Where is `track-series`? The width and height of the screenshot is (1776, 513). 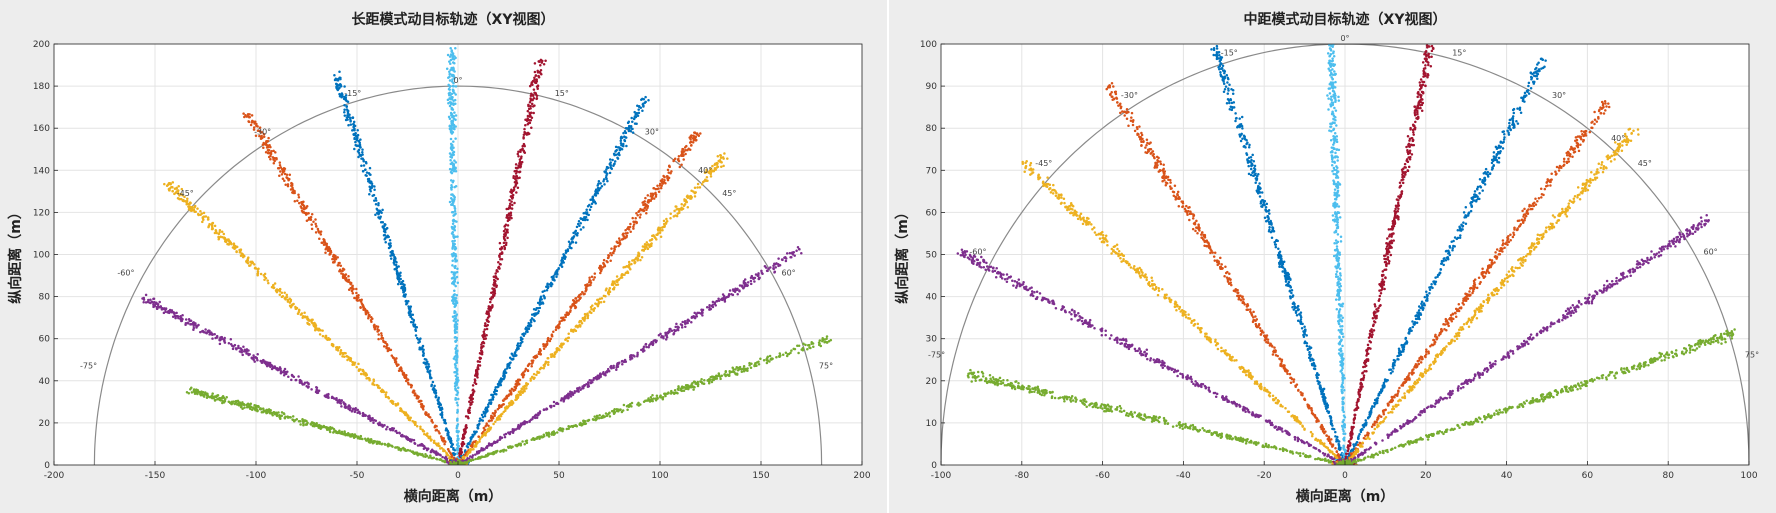 track-series is located at coordinates (302, 379).